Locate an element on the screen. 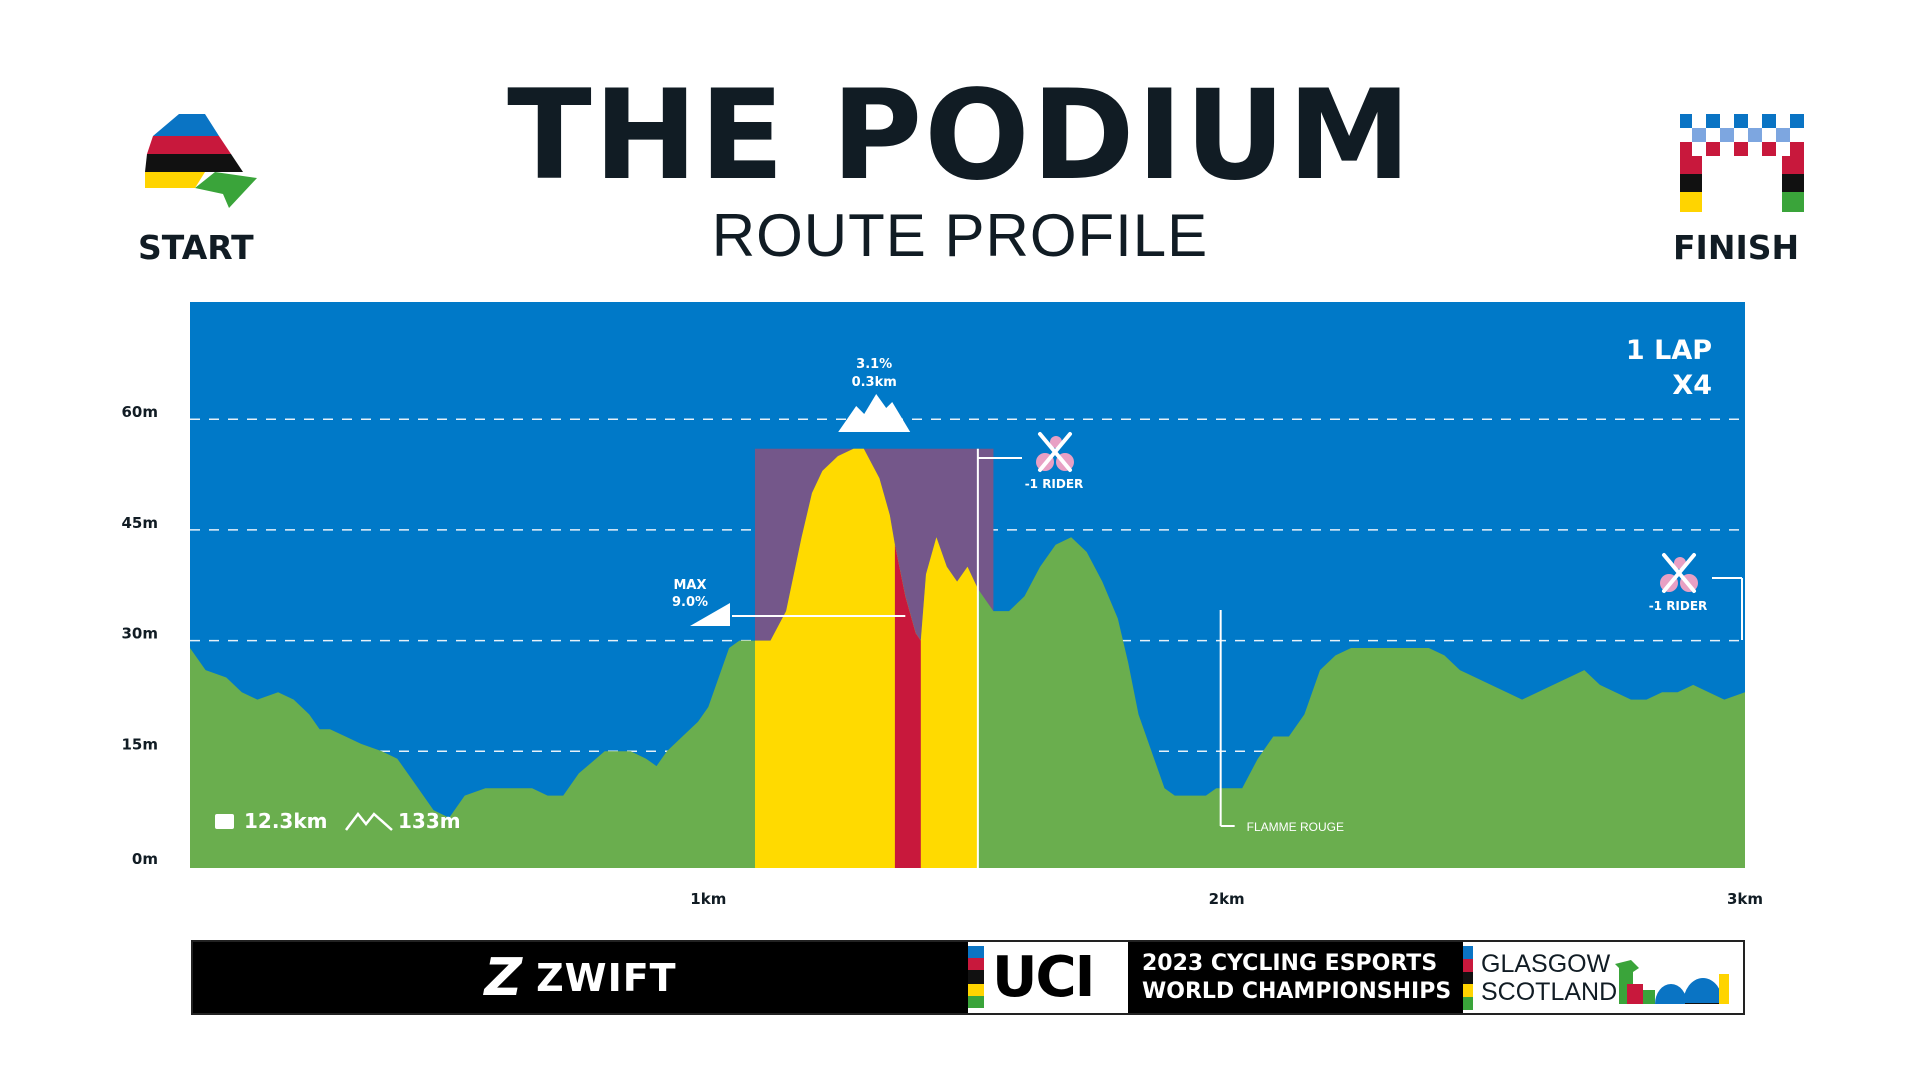 The width and height of the screenshot is (1920, 1080). climb-max-segment is located at coordinates (907, 706).